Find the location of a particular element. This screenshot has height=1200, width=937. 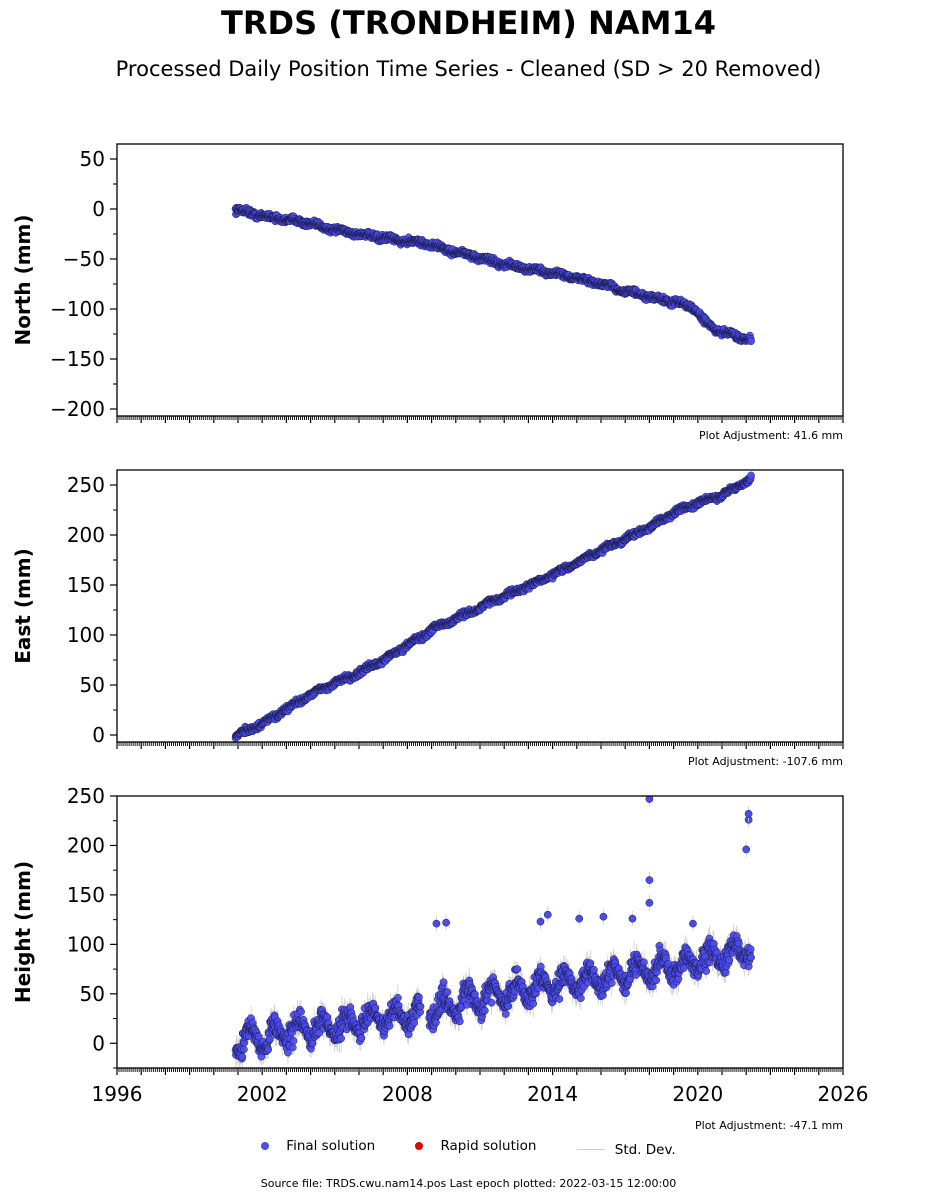

y-tick-label: 250 is located at coordinates (86, 485).